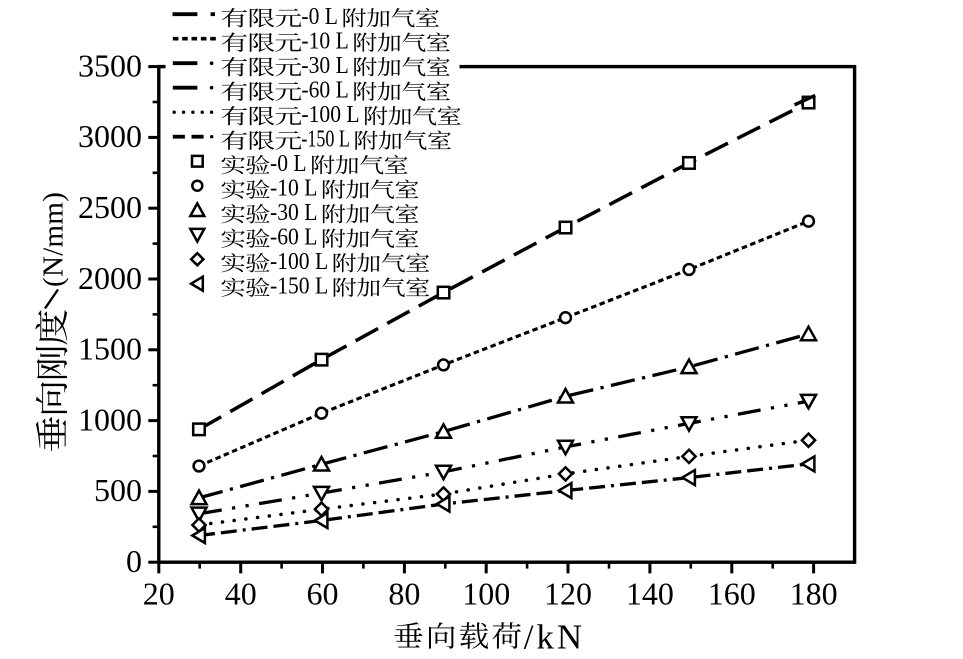 The width and height of the screenshot is (963, 659). I want to click on svg-text: 1000, so click(110, 419).